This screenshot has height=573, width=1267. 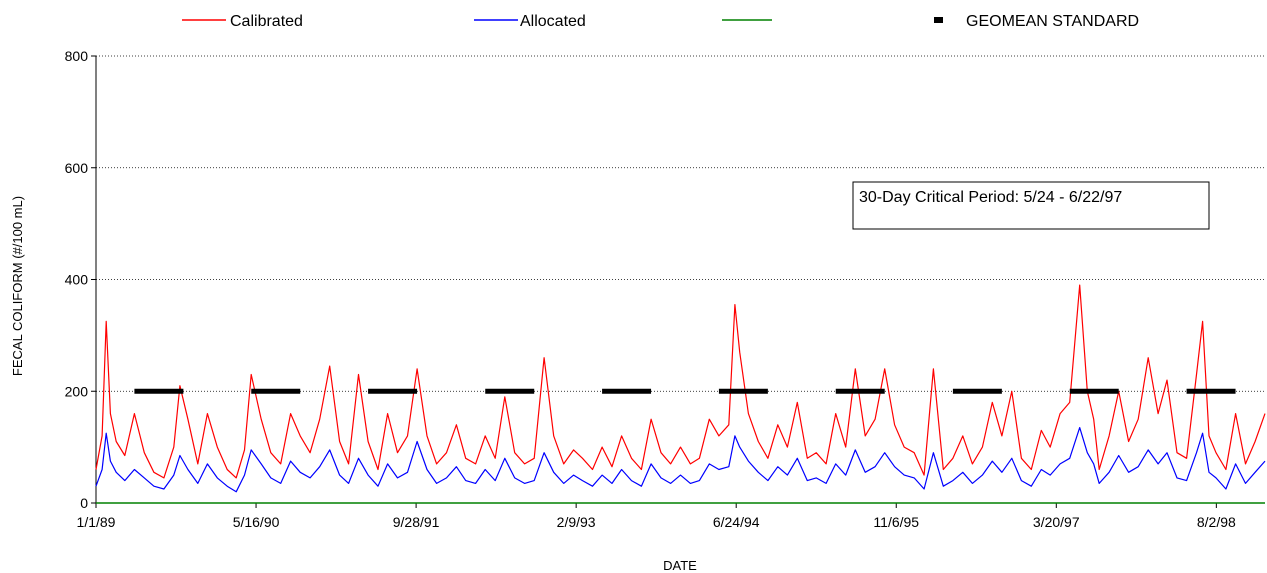 What do you see at coordinates (938, 20) in the screenshot?
I see `legend-swatch-geomean` at bounding box center [938, 20].